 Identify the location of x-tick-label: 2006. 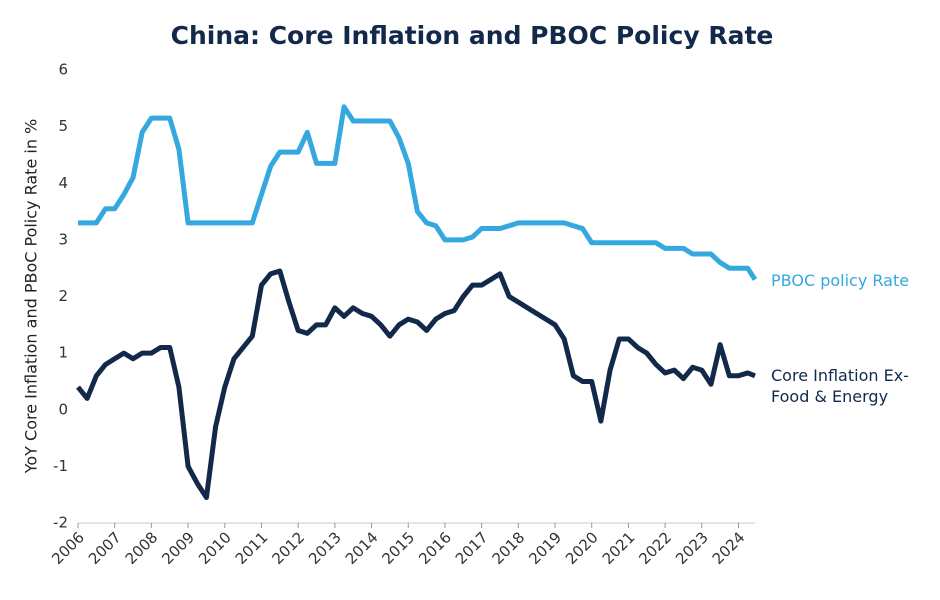
(68, 548).